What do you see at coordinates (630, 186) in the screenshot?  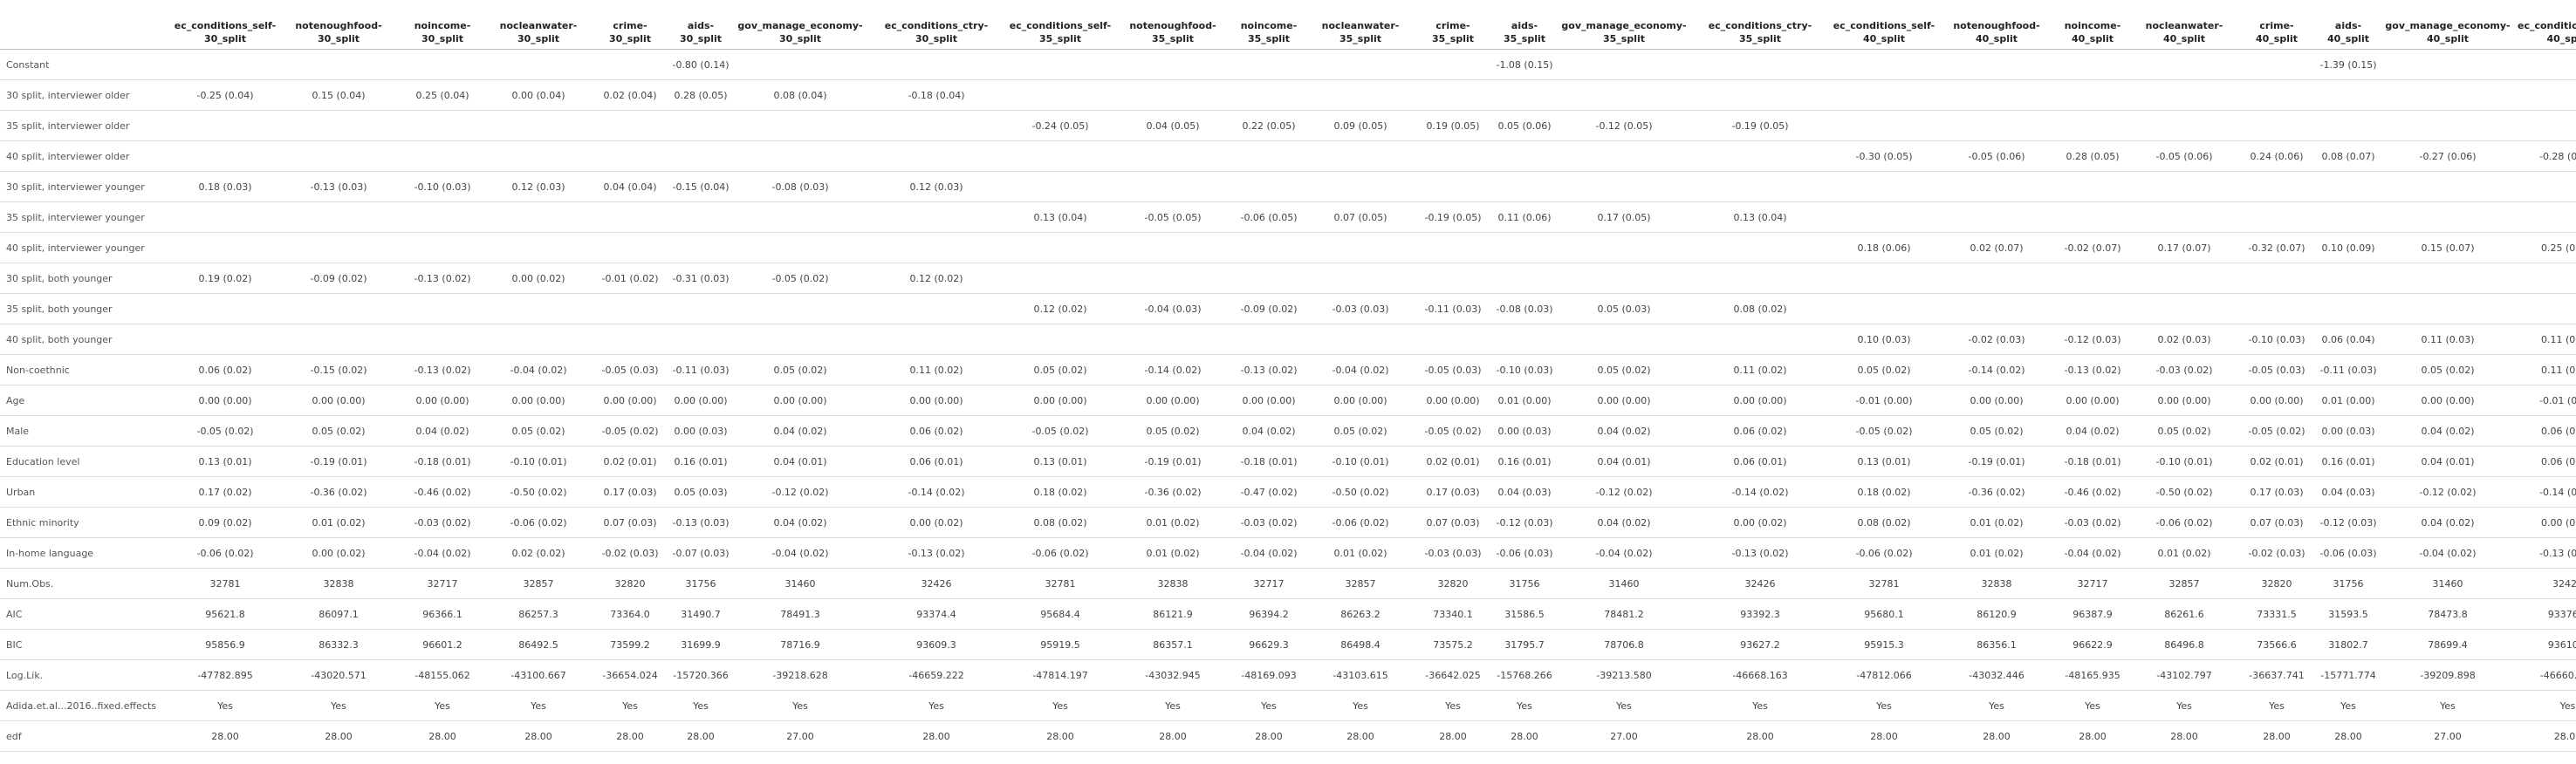 I see `table-cell: 0.04 (0.04)` at bounding box center [630, 186].